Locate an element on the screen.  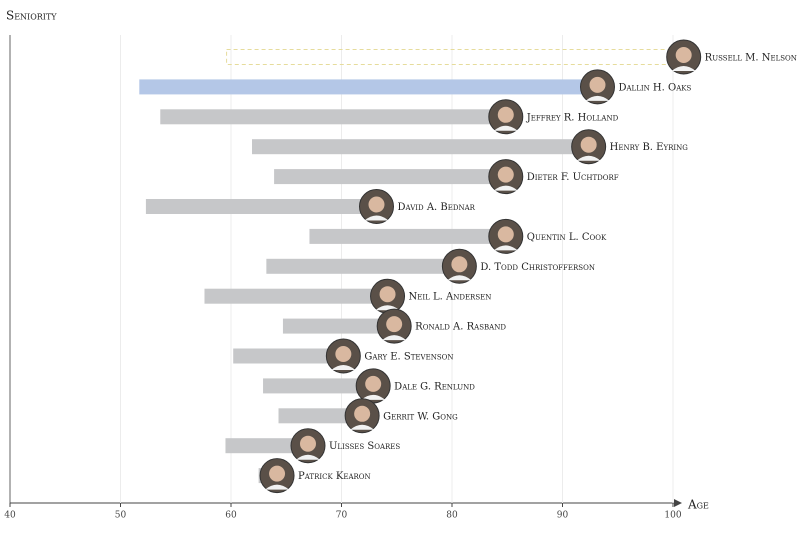
bar-label: Dale G. Renlund is located at coordinates (434, 386).